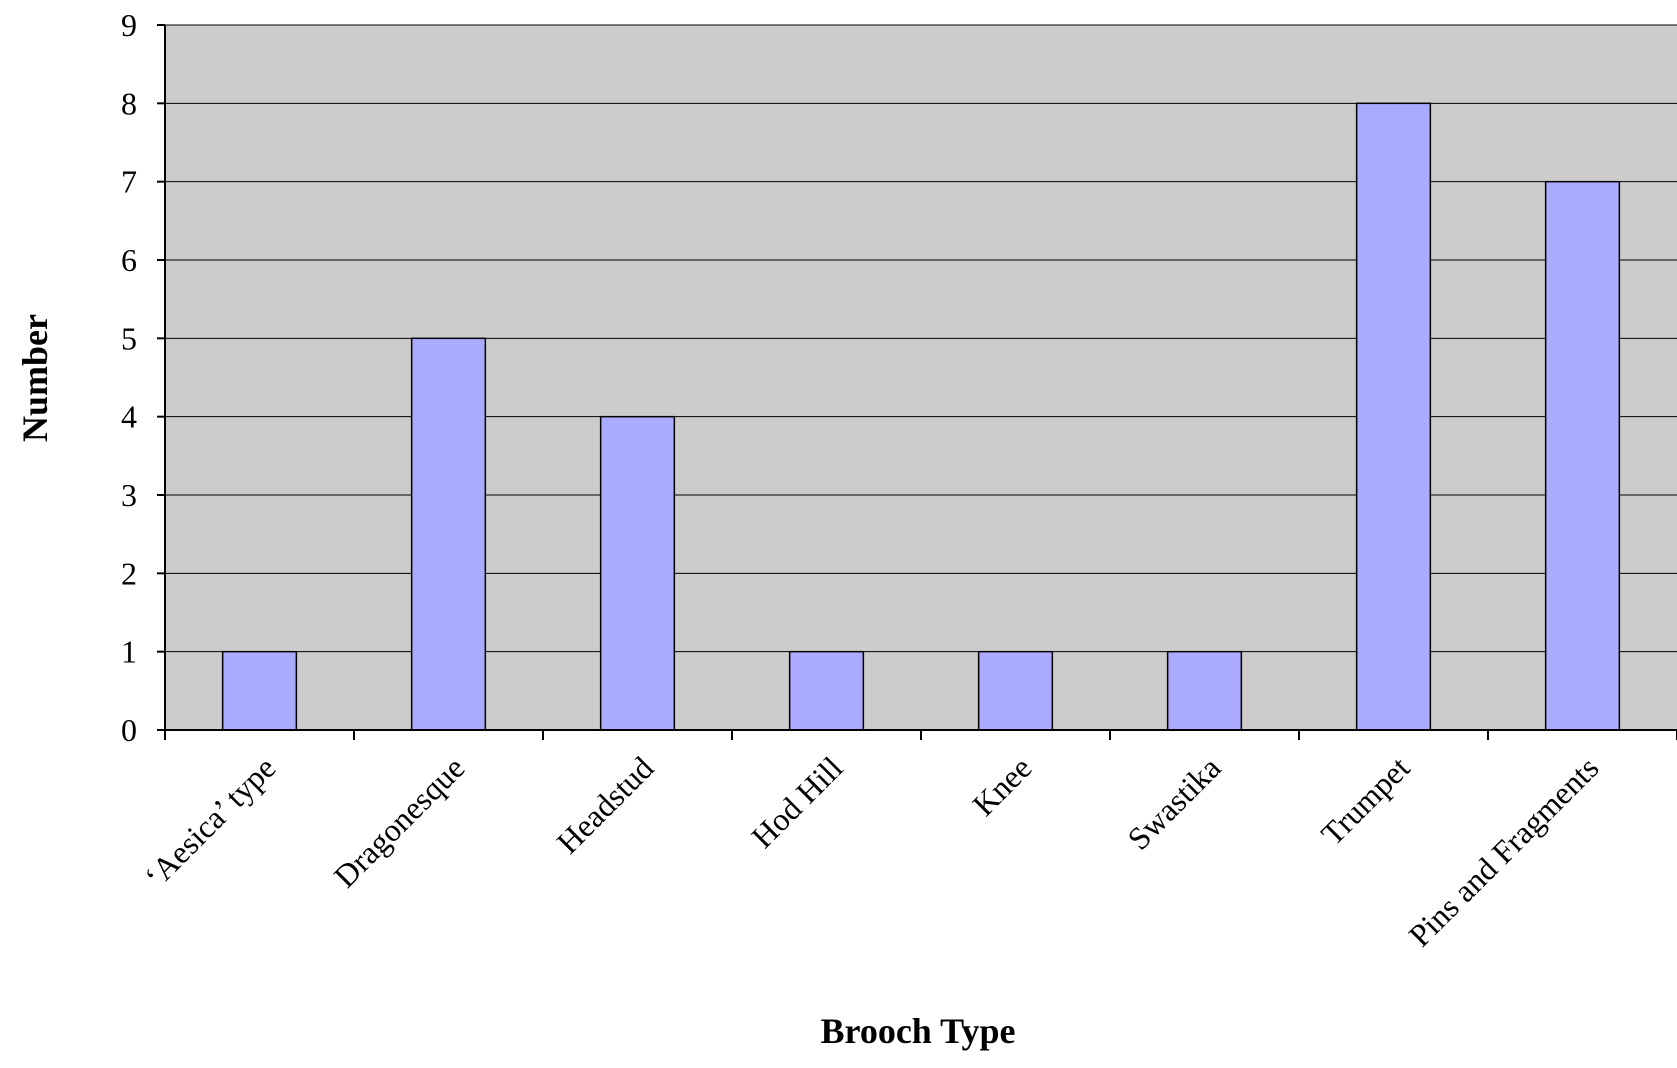 Image resolution: width=1677 pixels, height=1068 pixels. I want to click on y-axis-title: Number, so click(35, 378).